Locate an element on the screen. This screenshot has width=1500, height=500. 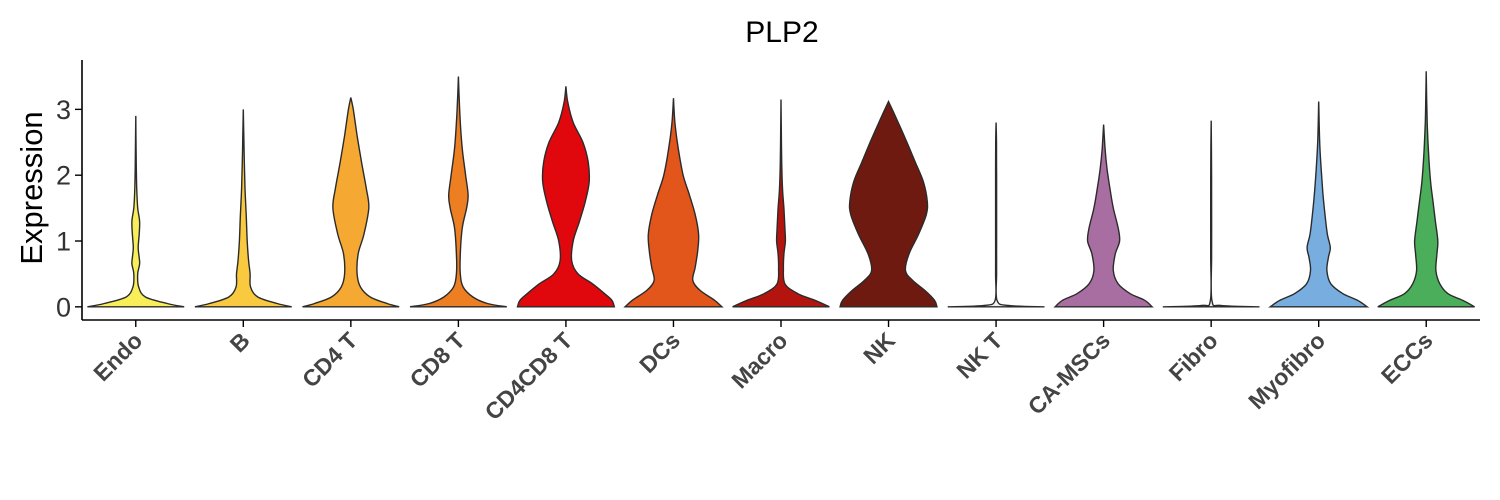
y-tick-label: 3 is located at coordinates (63, 110).